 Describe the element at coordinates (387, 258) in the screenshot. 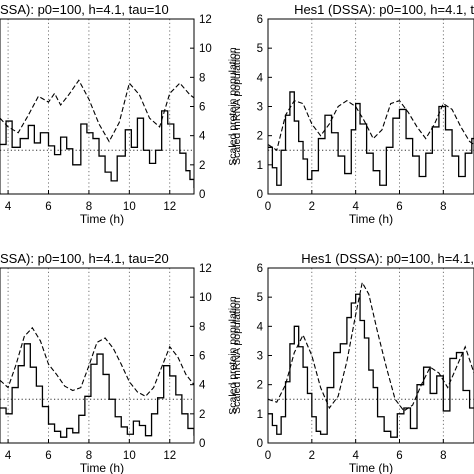

I see `chart-title: Hes1 (DSSA): p0=100, h=4.1,` at that location.